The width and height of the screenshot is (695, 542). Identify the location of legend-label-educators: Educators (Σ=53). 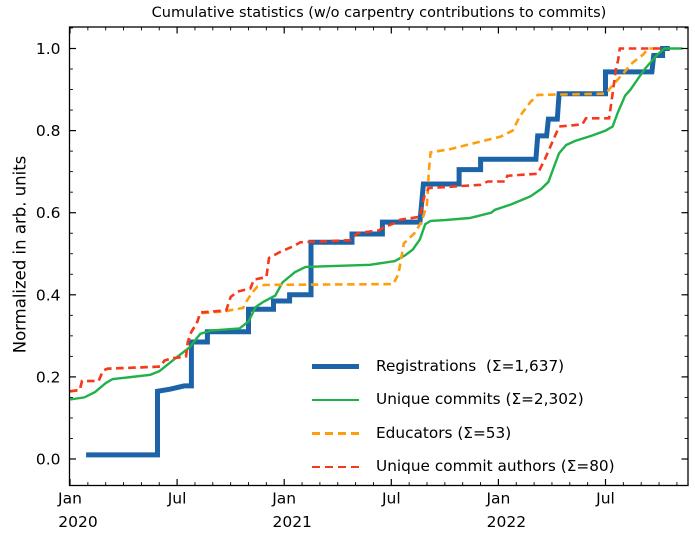
(444, 432).